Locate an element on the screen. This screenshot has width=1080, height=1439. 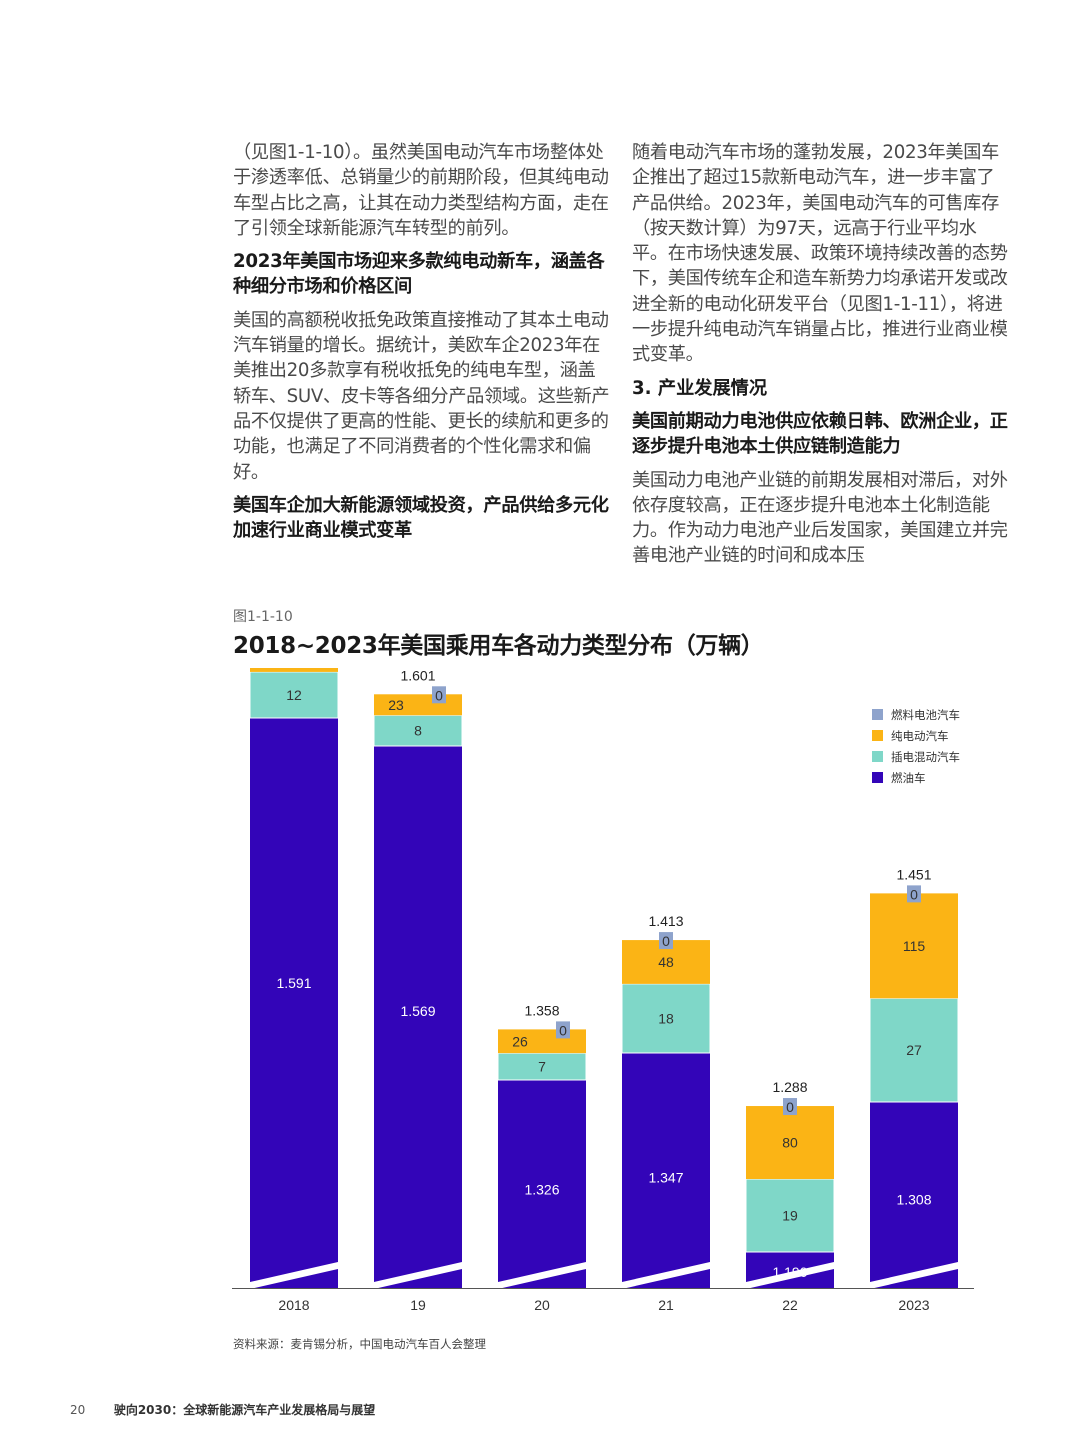
data-label-ice: 1.190 is located at coordinates (789, 1272).